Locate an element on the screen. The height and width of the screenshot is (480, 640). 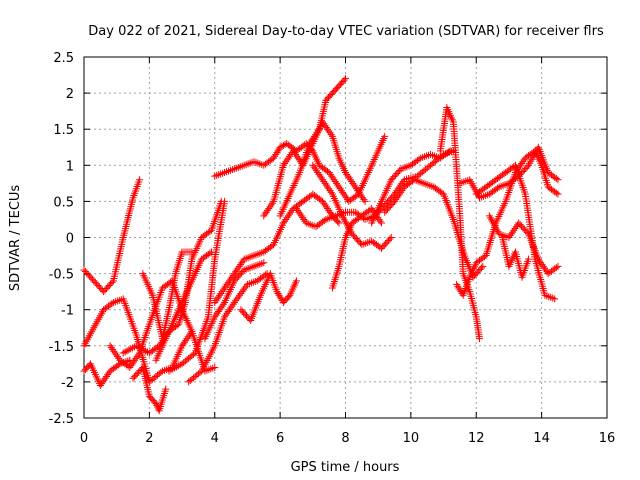
y-tick-label: -1.5 is located at coordinates (61, 347).